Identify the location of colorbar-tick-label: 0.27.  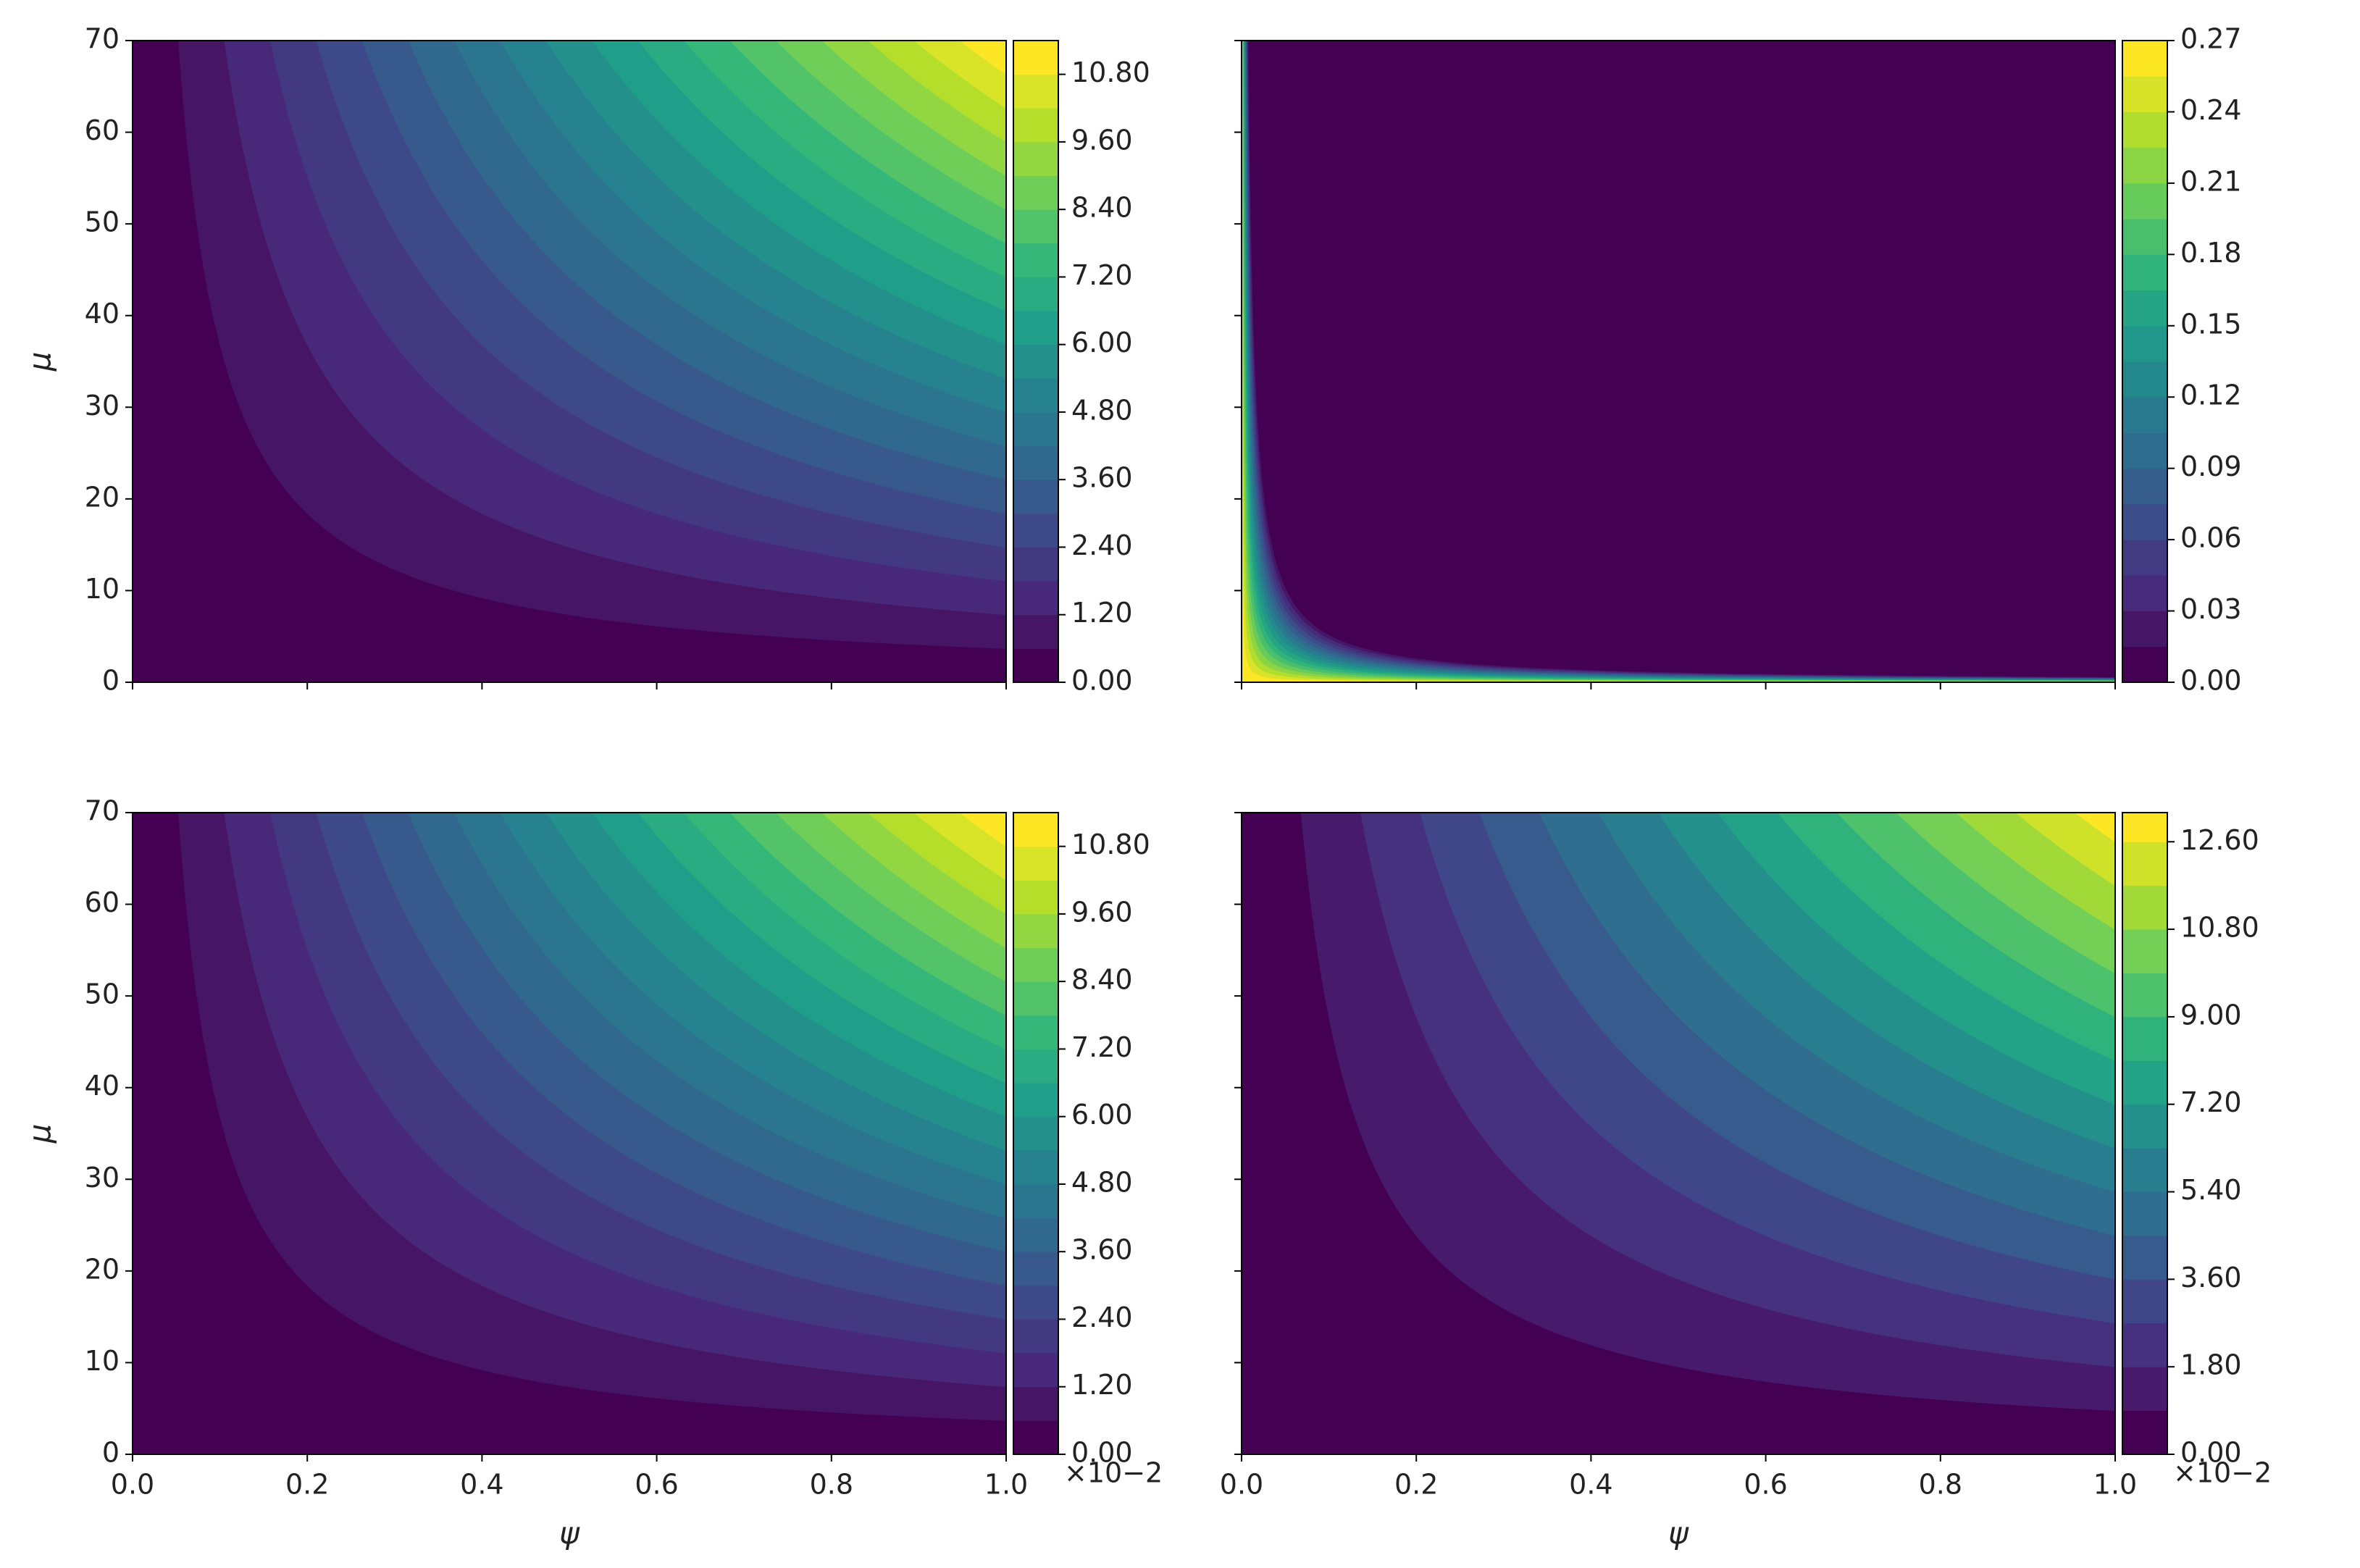
(2211, 39).